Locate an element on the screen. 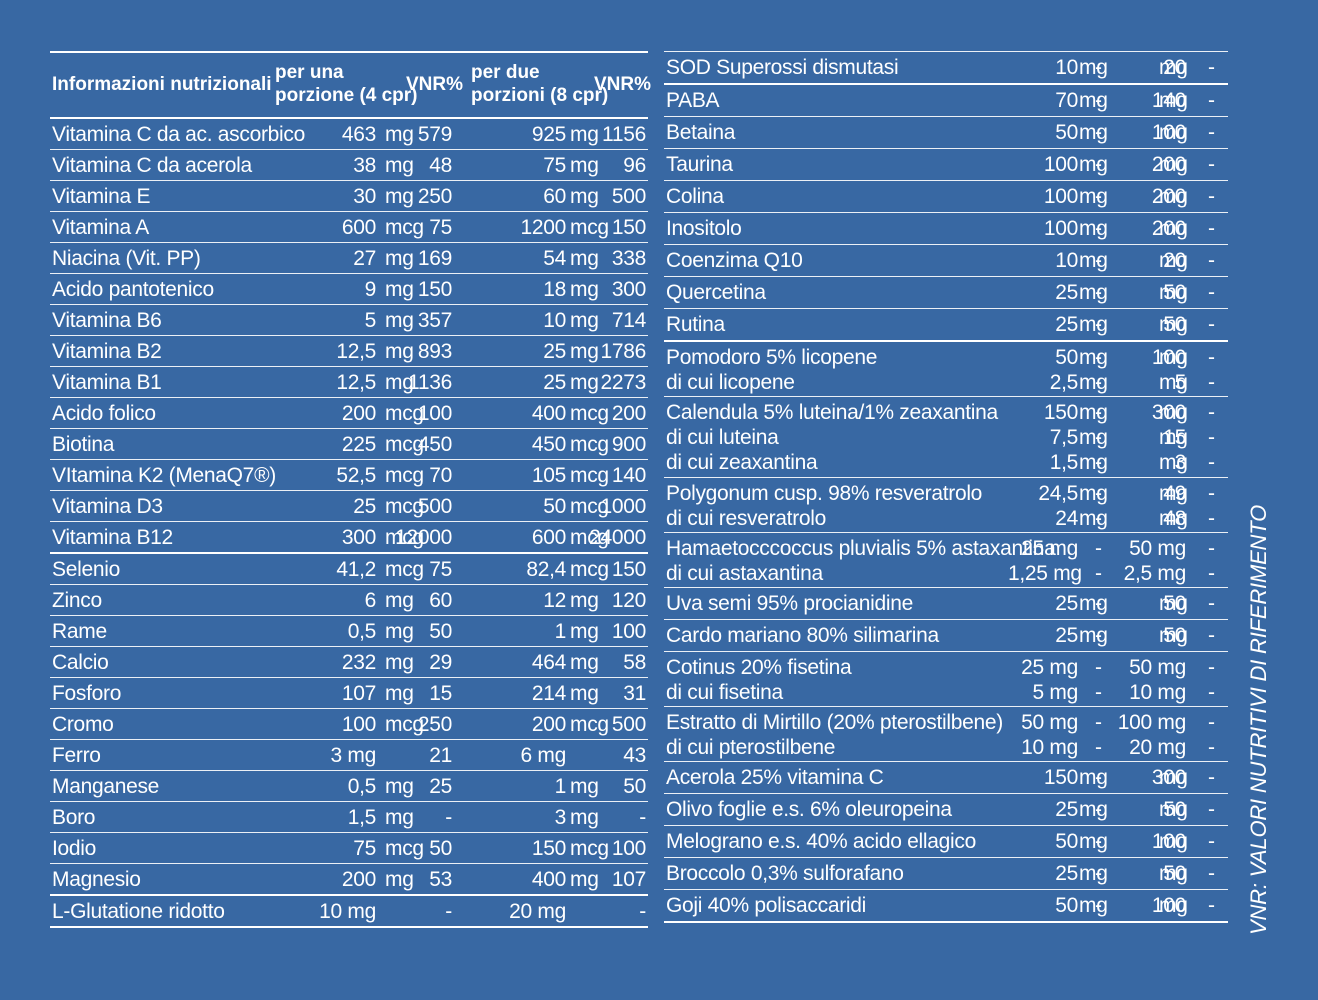 The height and width of the screenshot is (1000, 1318). ingredient-name: Hamaetocccoccus pluvialis 5% astaxantina is located at coordinates (861, 548).